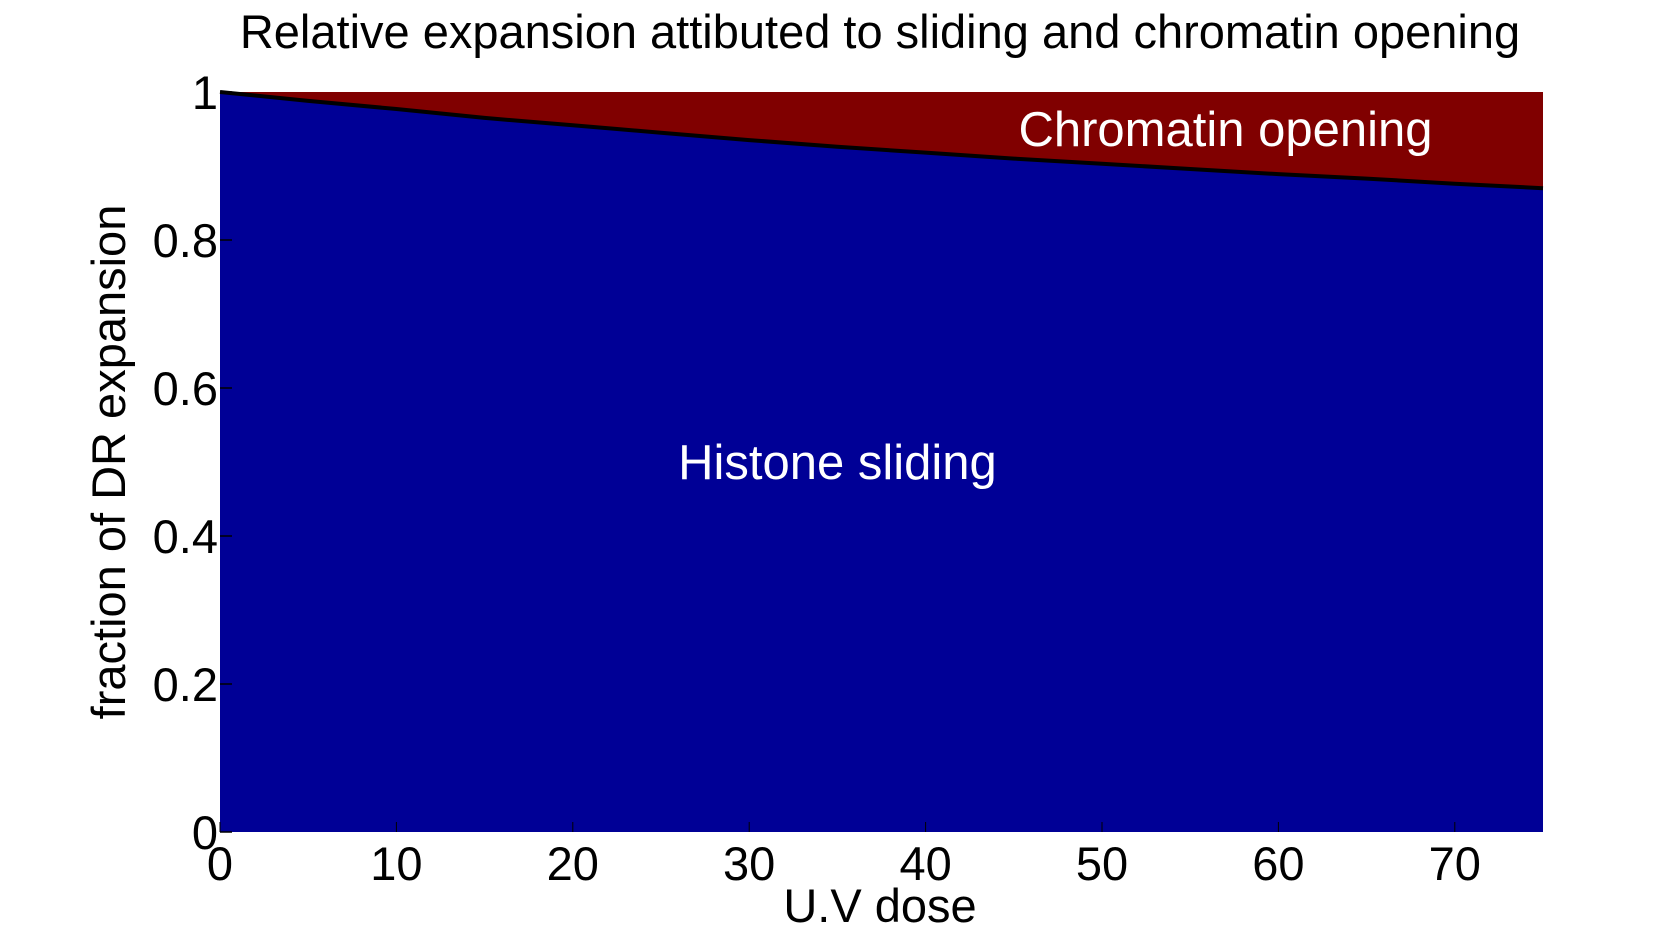 The width and height of the screenshot is (1680, 933). Describe the element at coordinates (837, 463) in the screenshot. I see `annotation-1: Histone sliding` at that location.